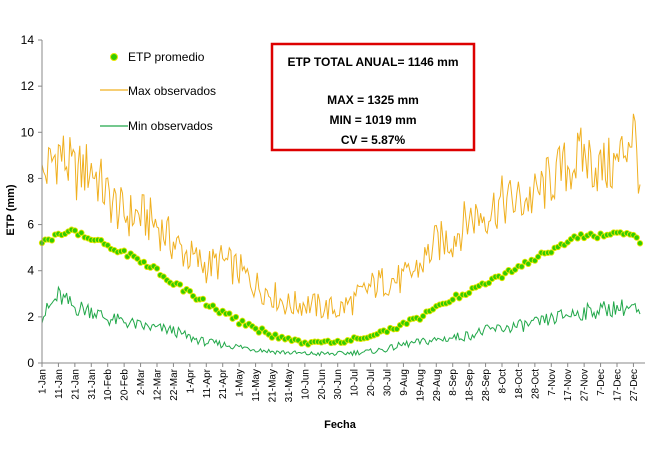 The image size is (655, 457). What do you see at coordinates (30, 363) in the screenshot?
I see `y-tick-label: 0` at bounding box center [30, 363].